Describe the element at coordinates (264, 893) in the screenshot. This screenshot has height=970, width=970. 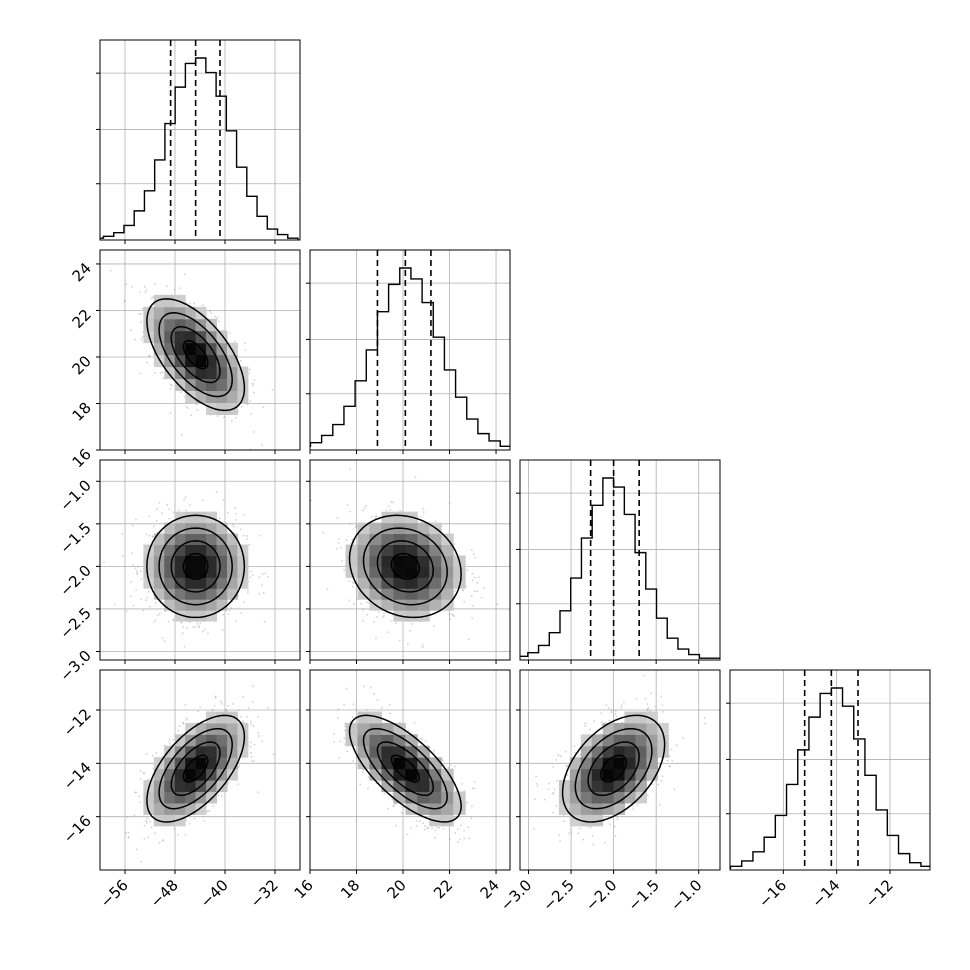
I see `x-tick-label: −32` at that location.